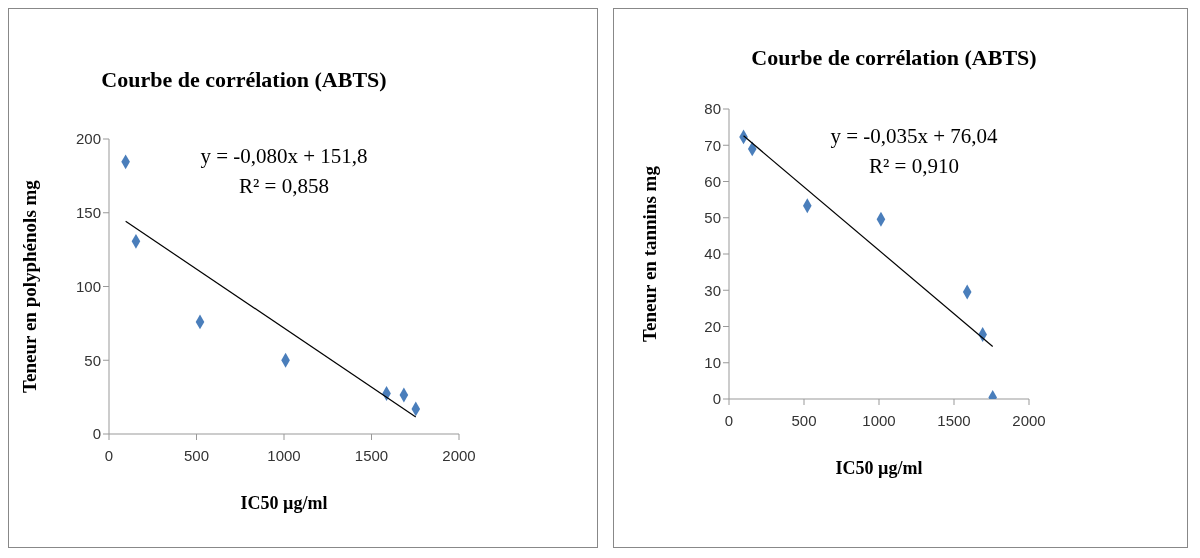  I want to click on annotation: y = -0,080x + 151,8, so click(284, 156).